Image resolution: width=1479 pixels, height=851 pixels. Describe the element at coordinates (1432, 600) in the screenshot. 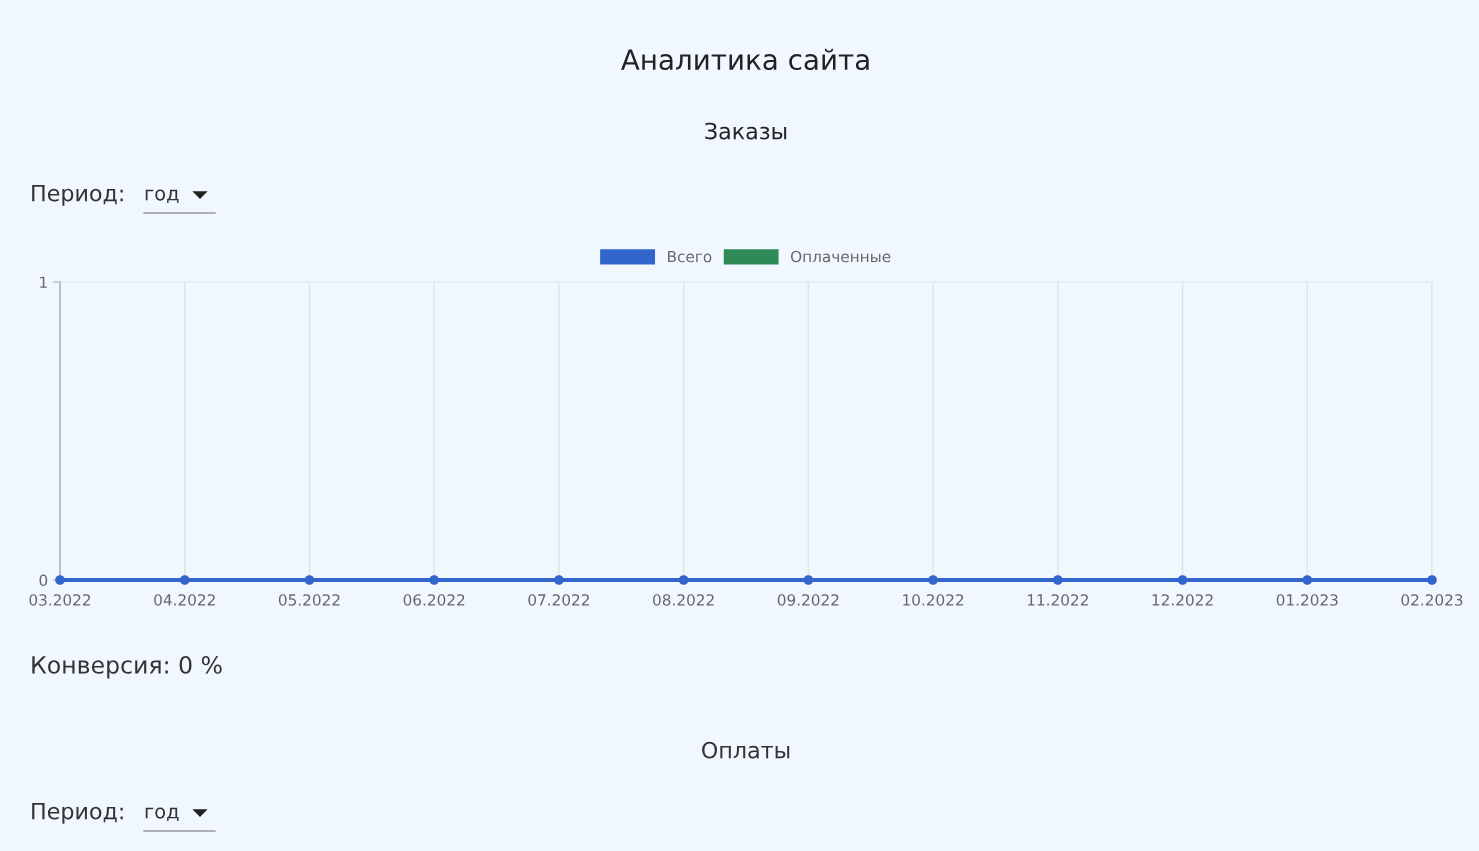

I see `x-tick-label: 02.2023` at that location.